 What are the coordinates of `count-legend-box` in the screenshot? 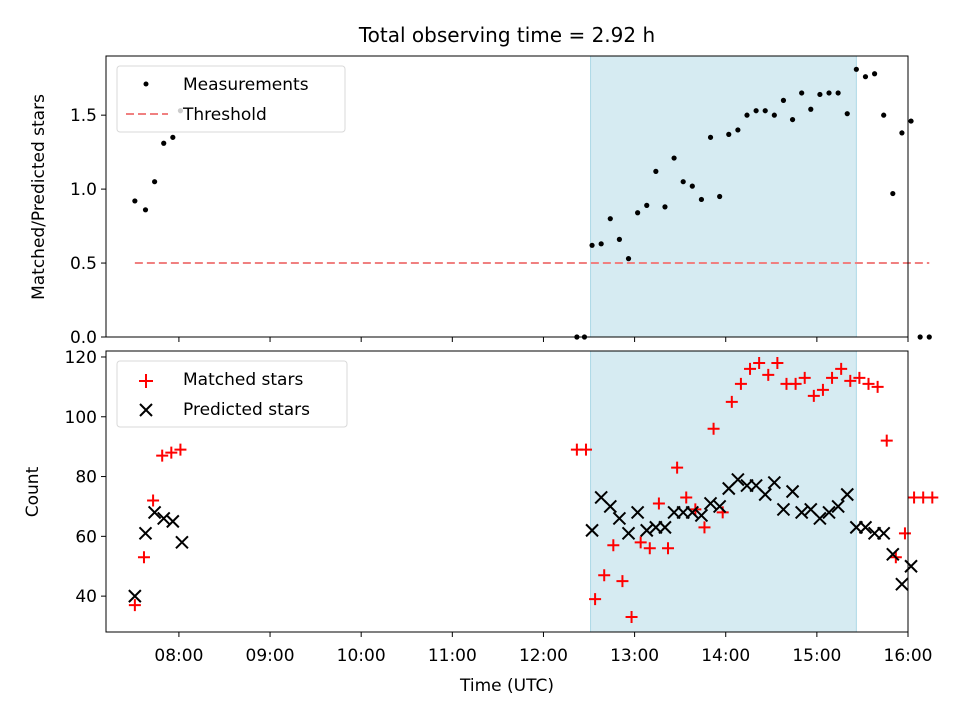 It's located at (232, 394).